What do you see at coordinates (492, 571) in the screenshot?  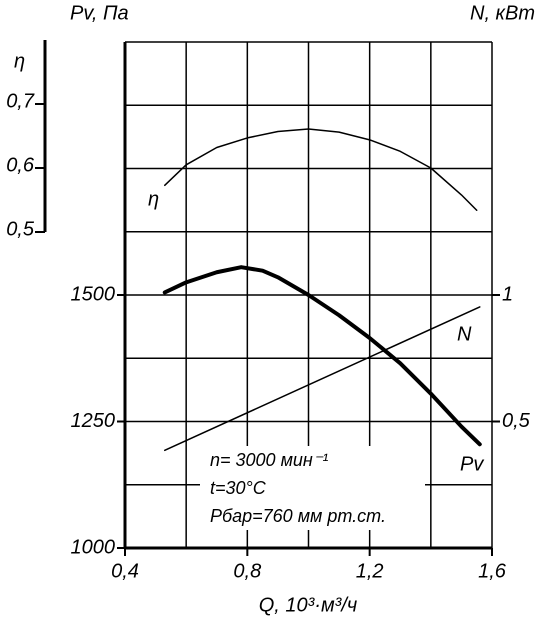 I see `x-tick-label: 1,6` at bounding box center [492, 571].